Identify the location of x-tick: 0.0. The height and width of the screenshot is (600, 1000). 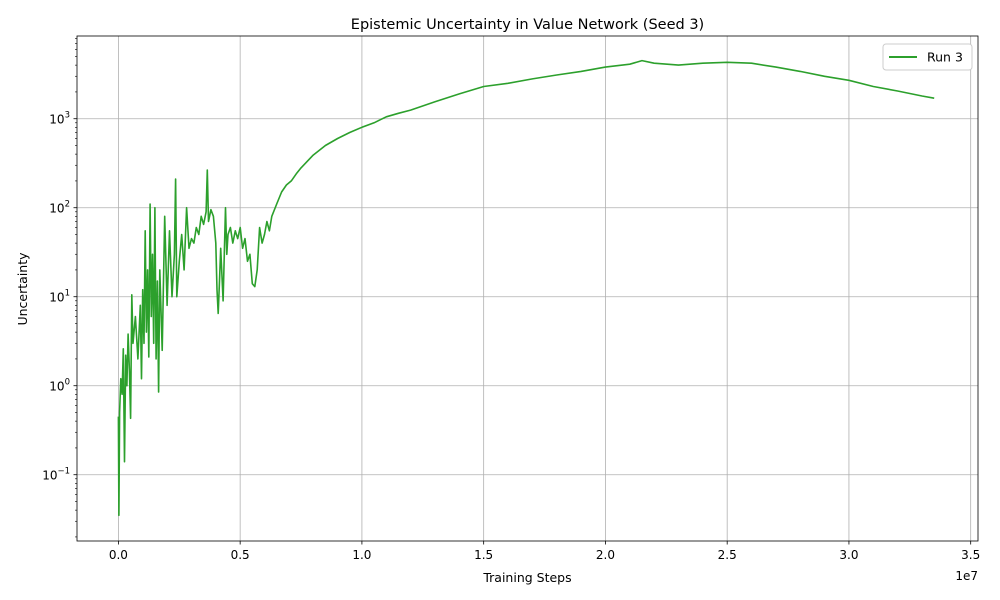
(118, 551).